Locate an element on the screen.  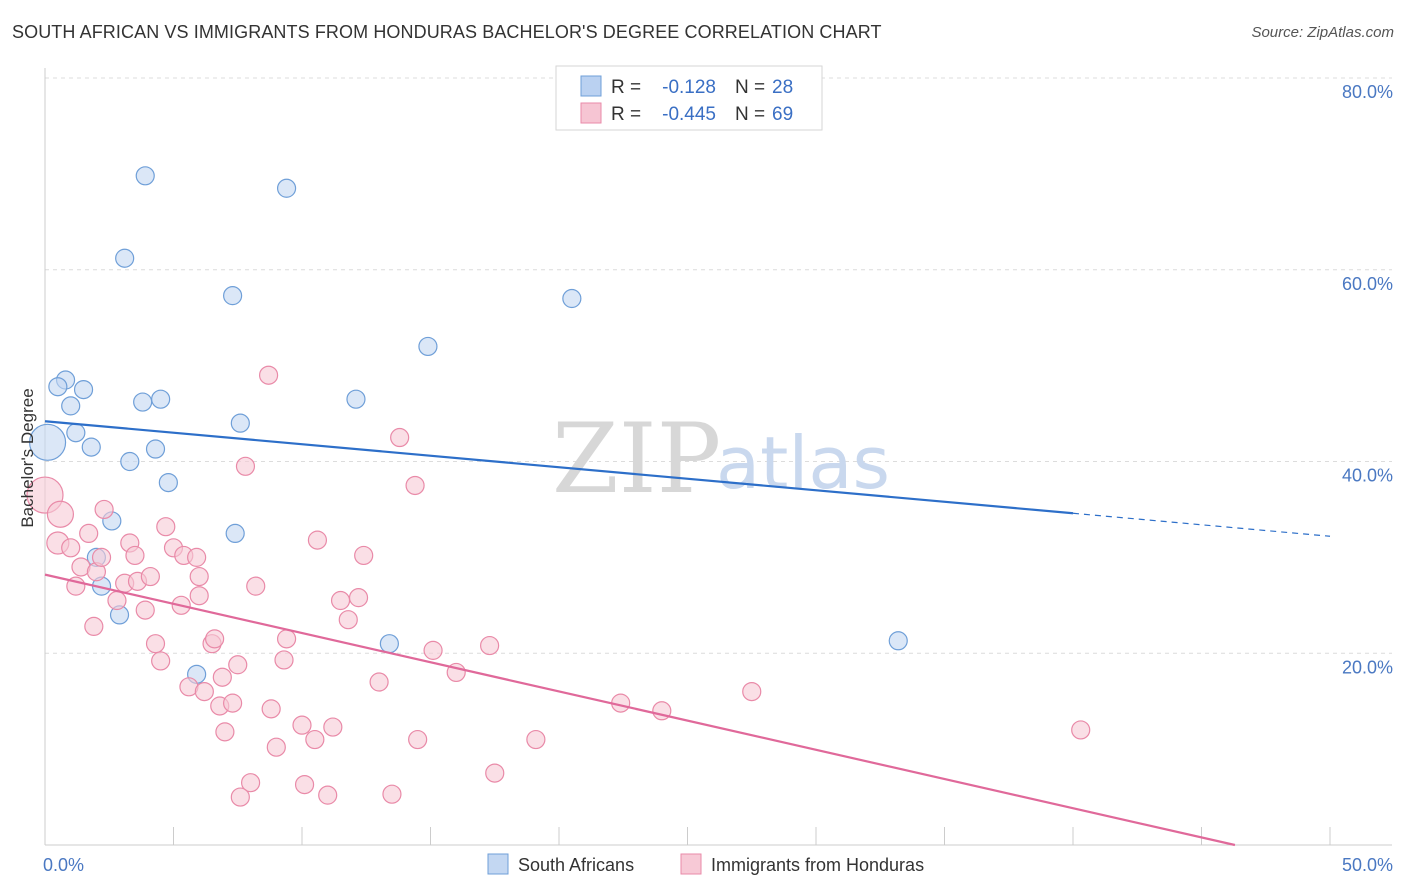
watermark: ZIP atlas is located at coordinates (721, 459).